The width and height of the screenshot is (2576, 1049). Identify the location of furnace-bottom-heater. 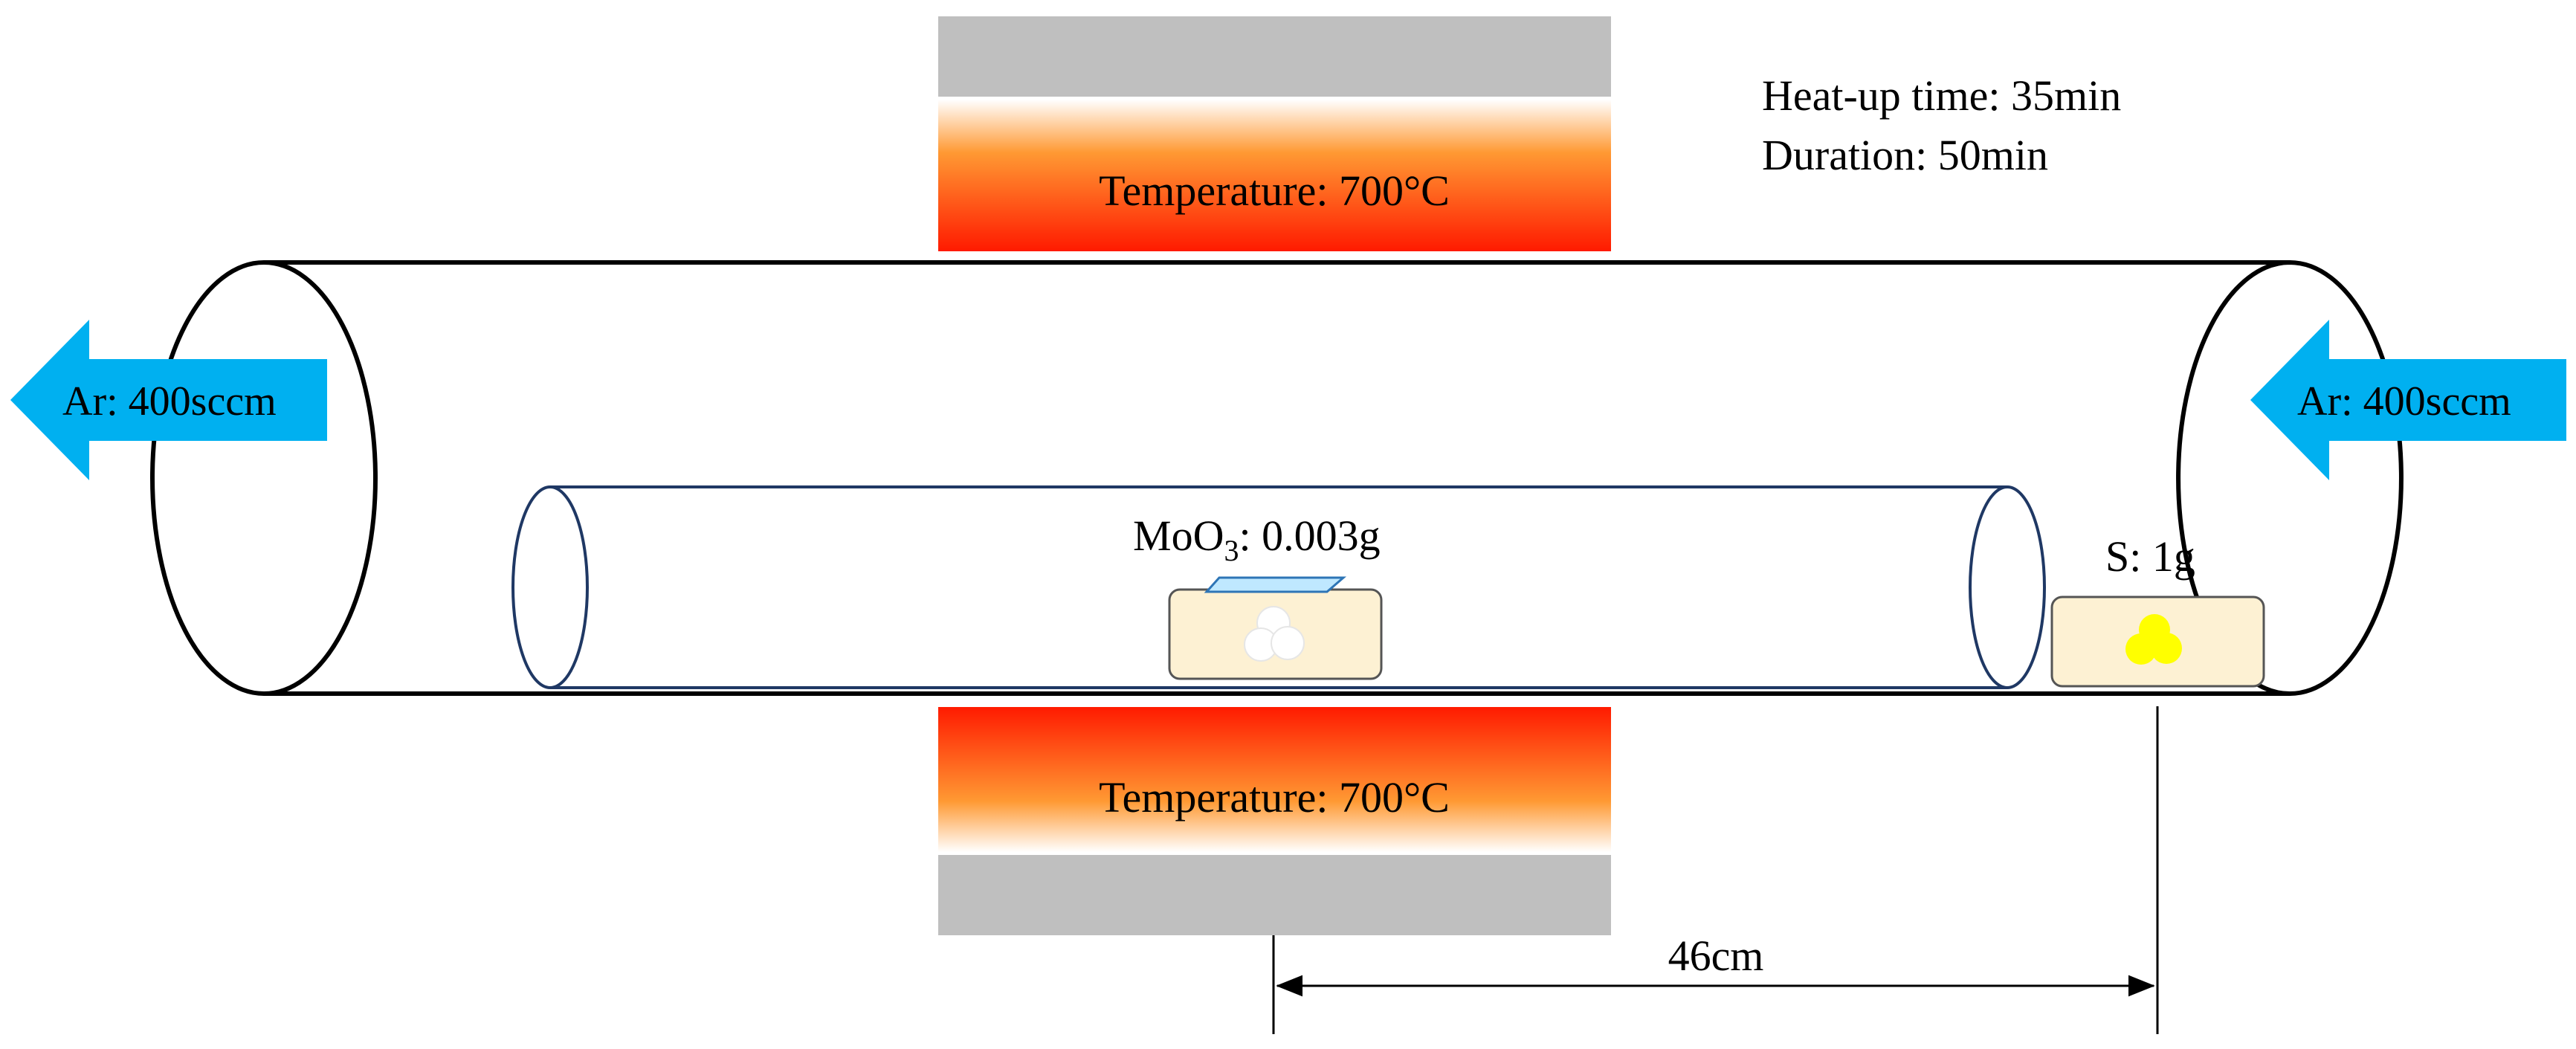
(1274, 779).